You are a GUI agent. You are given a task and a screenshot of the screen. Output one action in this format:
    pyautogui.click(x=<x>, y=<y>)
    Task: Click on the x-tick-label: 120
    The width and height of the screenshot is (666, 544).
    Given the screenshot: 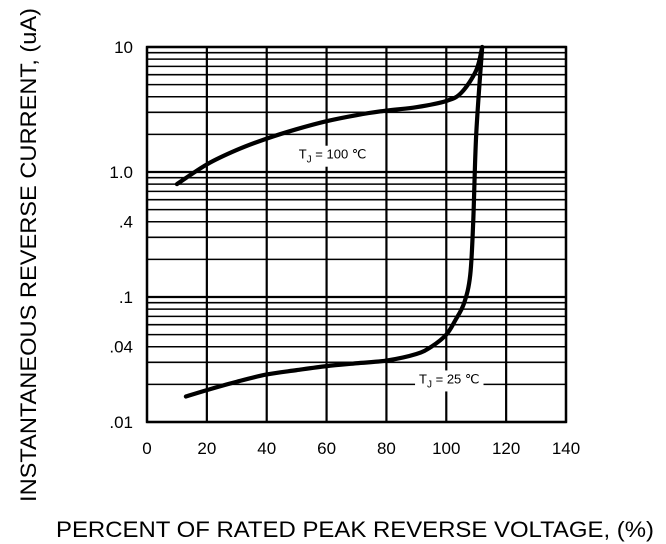 What is the action you would take?
    pyautogui.click(x=506, y=448)
    